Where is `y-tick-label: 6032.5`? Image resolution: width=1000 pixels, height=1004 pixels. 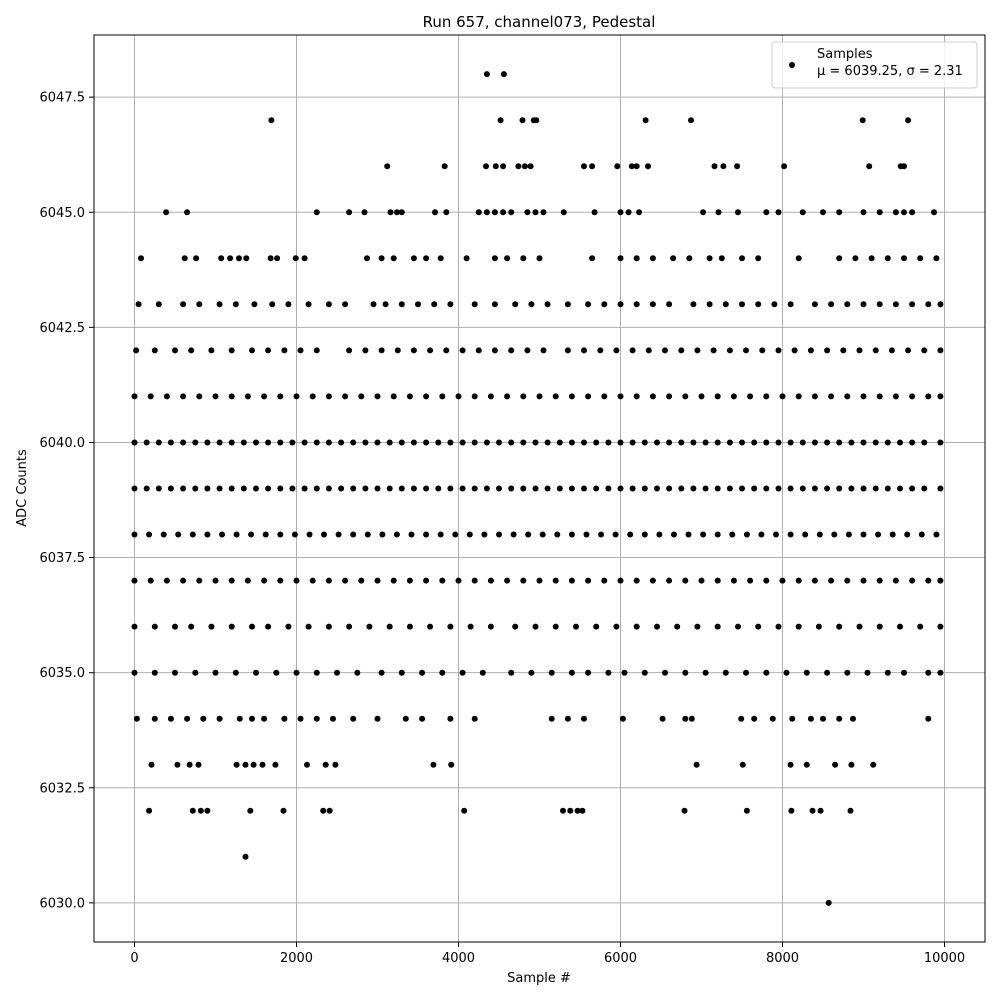
y-tick-label: 6032.5 is located at coordinates (63, 788).